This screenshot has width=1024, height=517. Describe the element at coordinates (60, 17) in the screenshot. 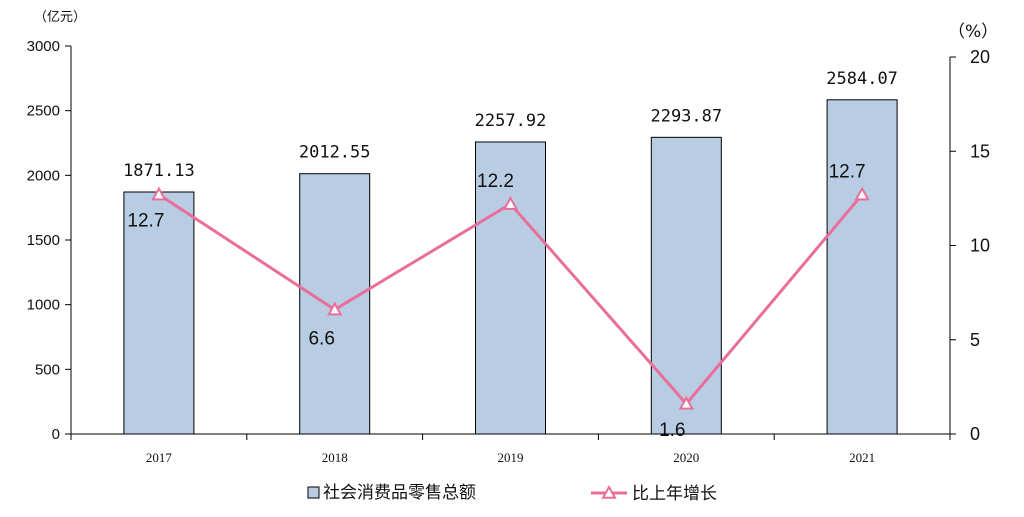

I see `left-axis-unit: （亿元）` at that location.